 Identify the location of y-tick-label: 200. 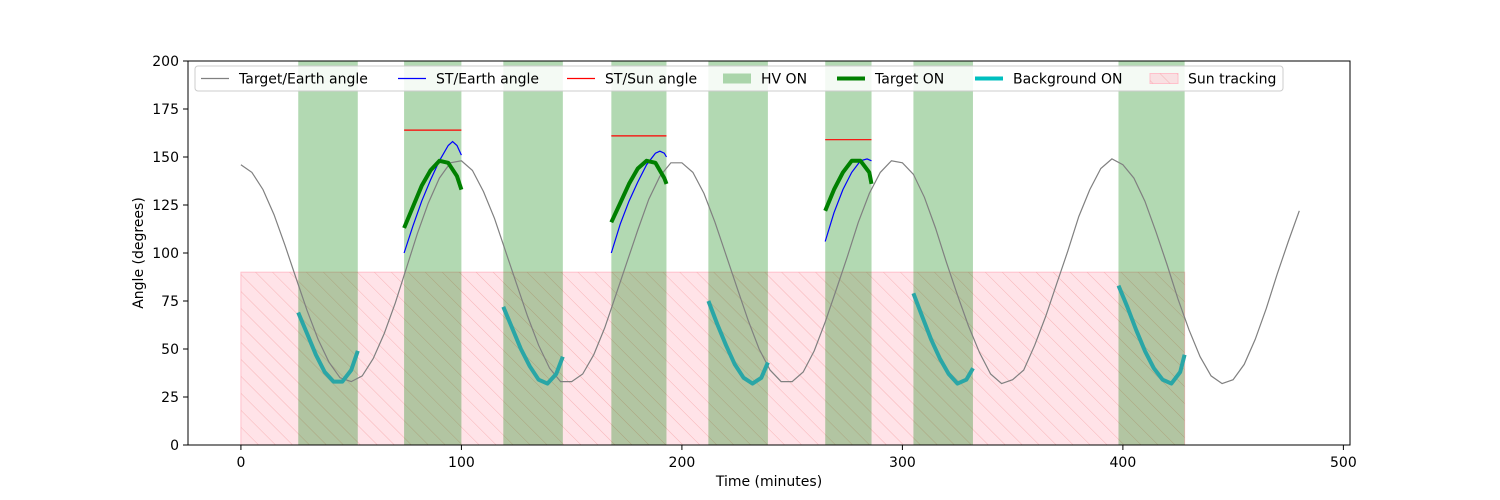
(165, 62).